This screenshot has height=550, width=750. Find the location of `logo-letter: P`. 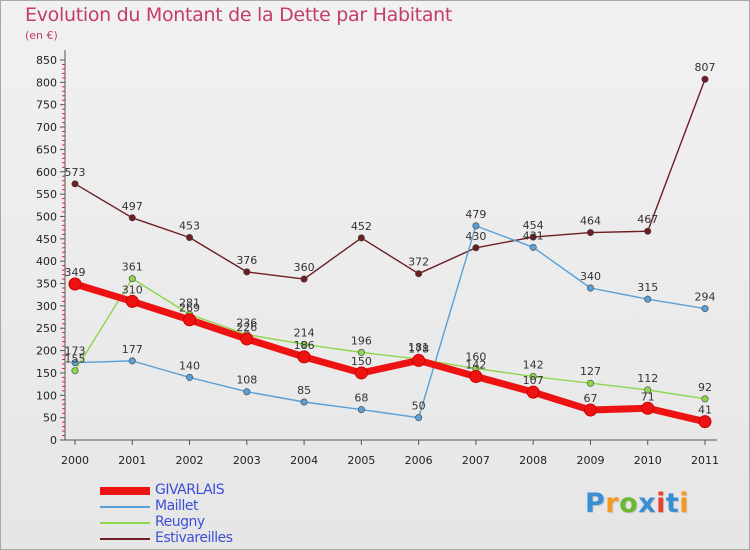

logo-letter: P is located at coordinates (595, 503).